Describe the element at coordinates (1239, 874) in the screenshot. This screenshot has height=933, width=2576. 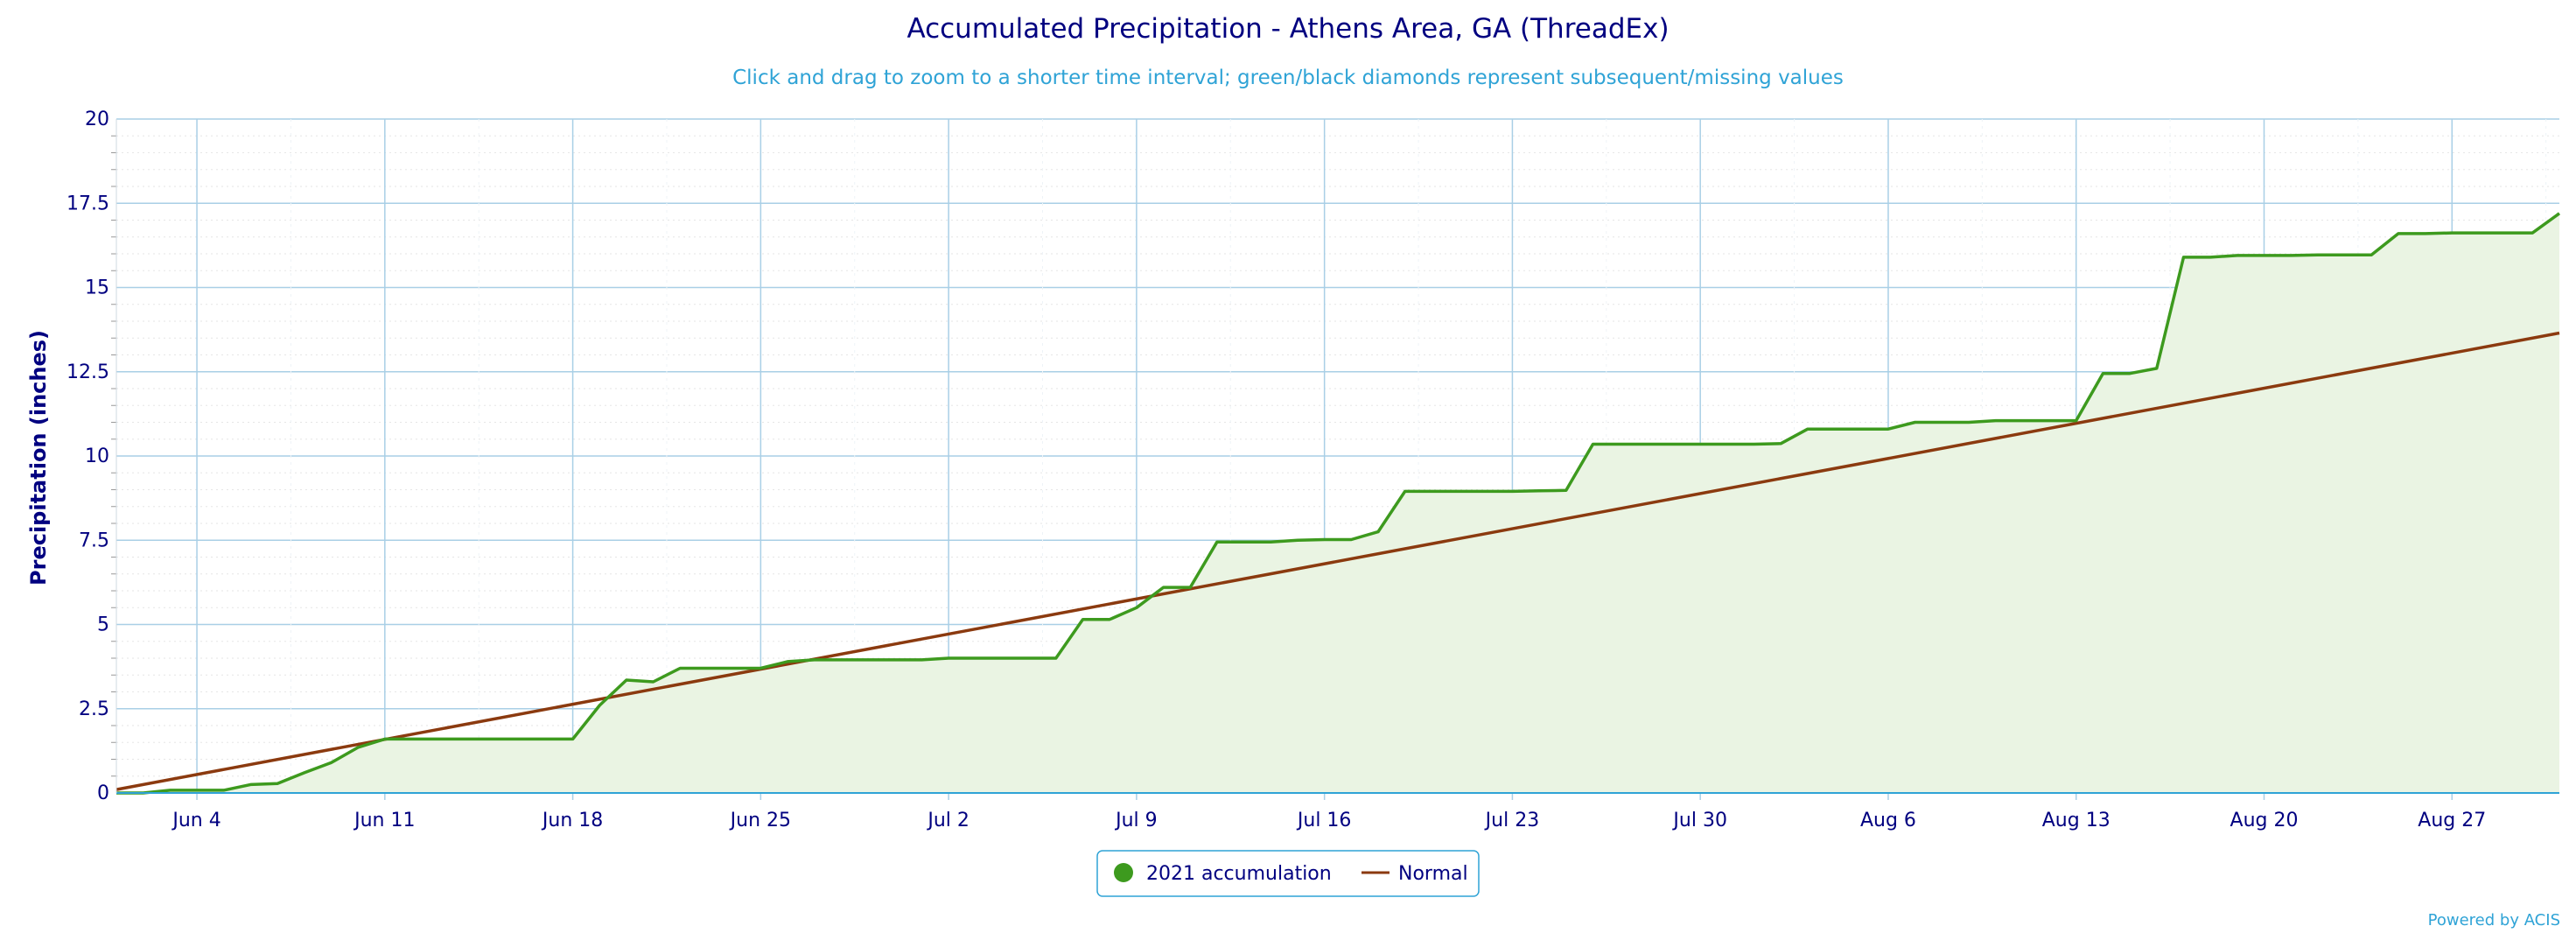
I see `legend-label-accumulation: 2021 accumulation` at that location.